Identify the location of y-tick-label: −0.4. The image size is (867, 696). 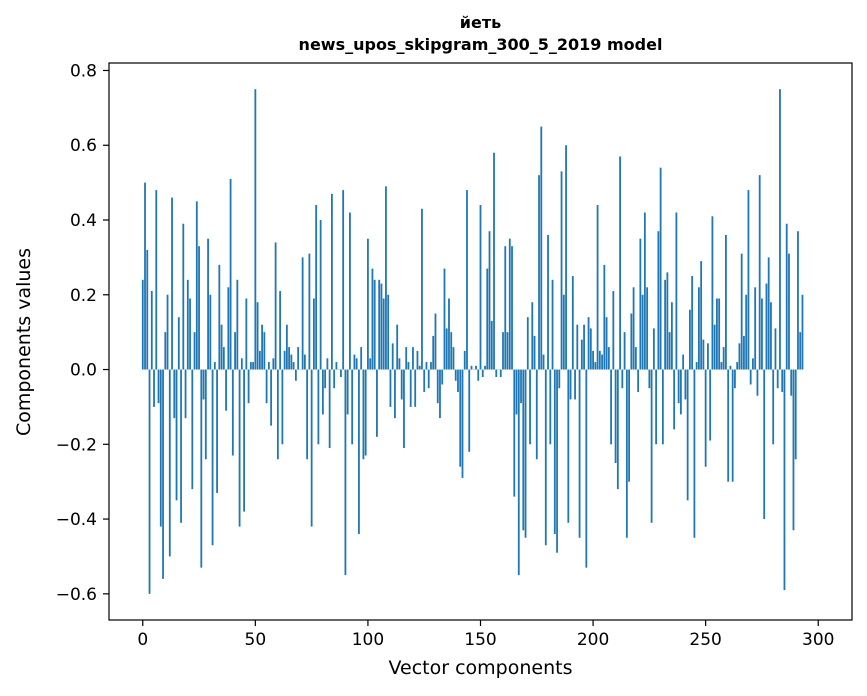
(76, 520).